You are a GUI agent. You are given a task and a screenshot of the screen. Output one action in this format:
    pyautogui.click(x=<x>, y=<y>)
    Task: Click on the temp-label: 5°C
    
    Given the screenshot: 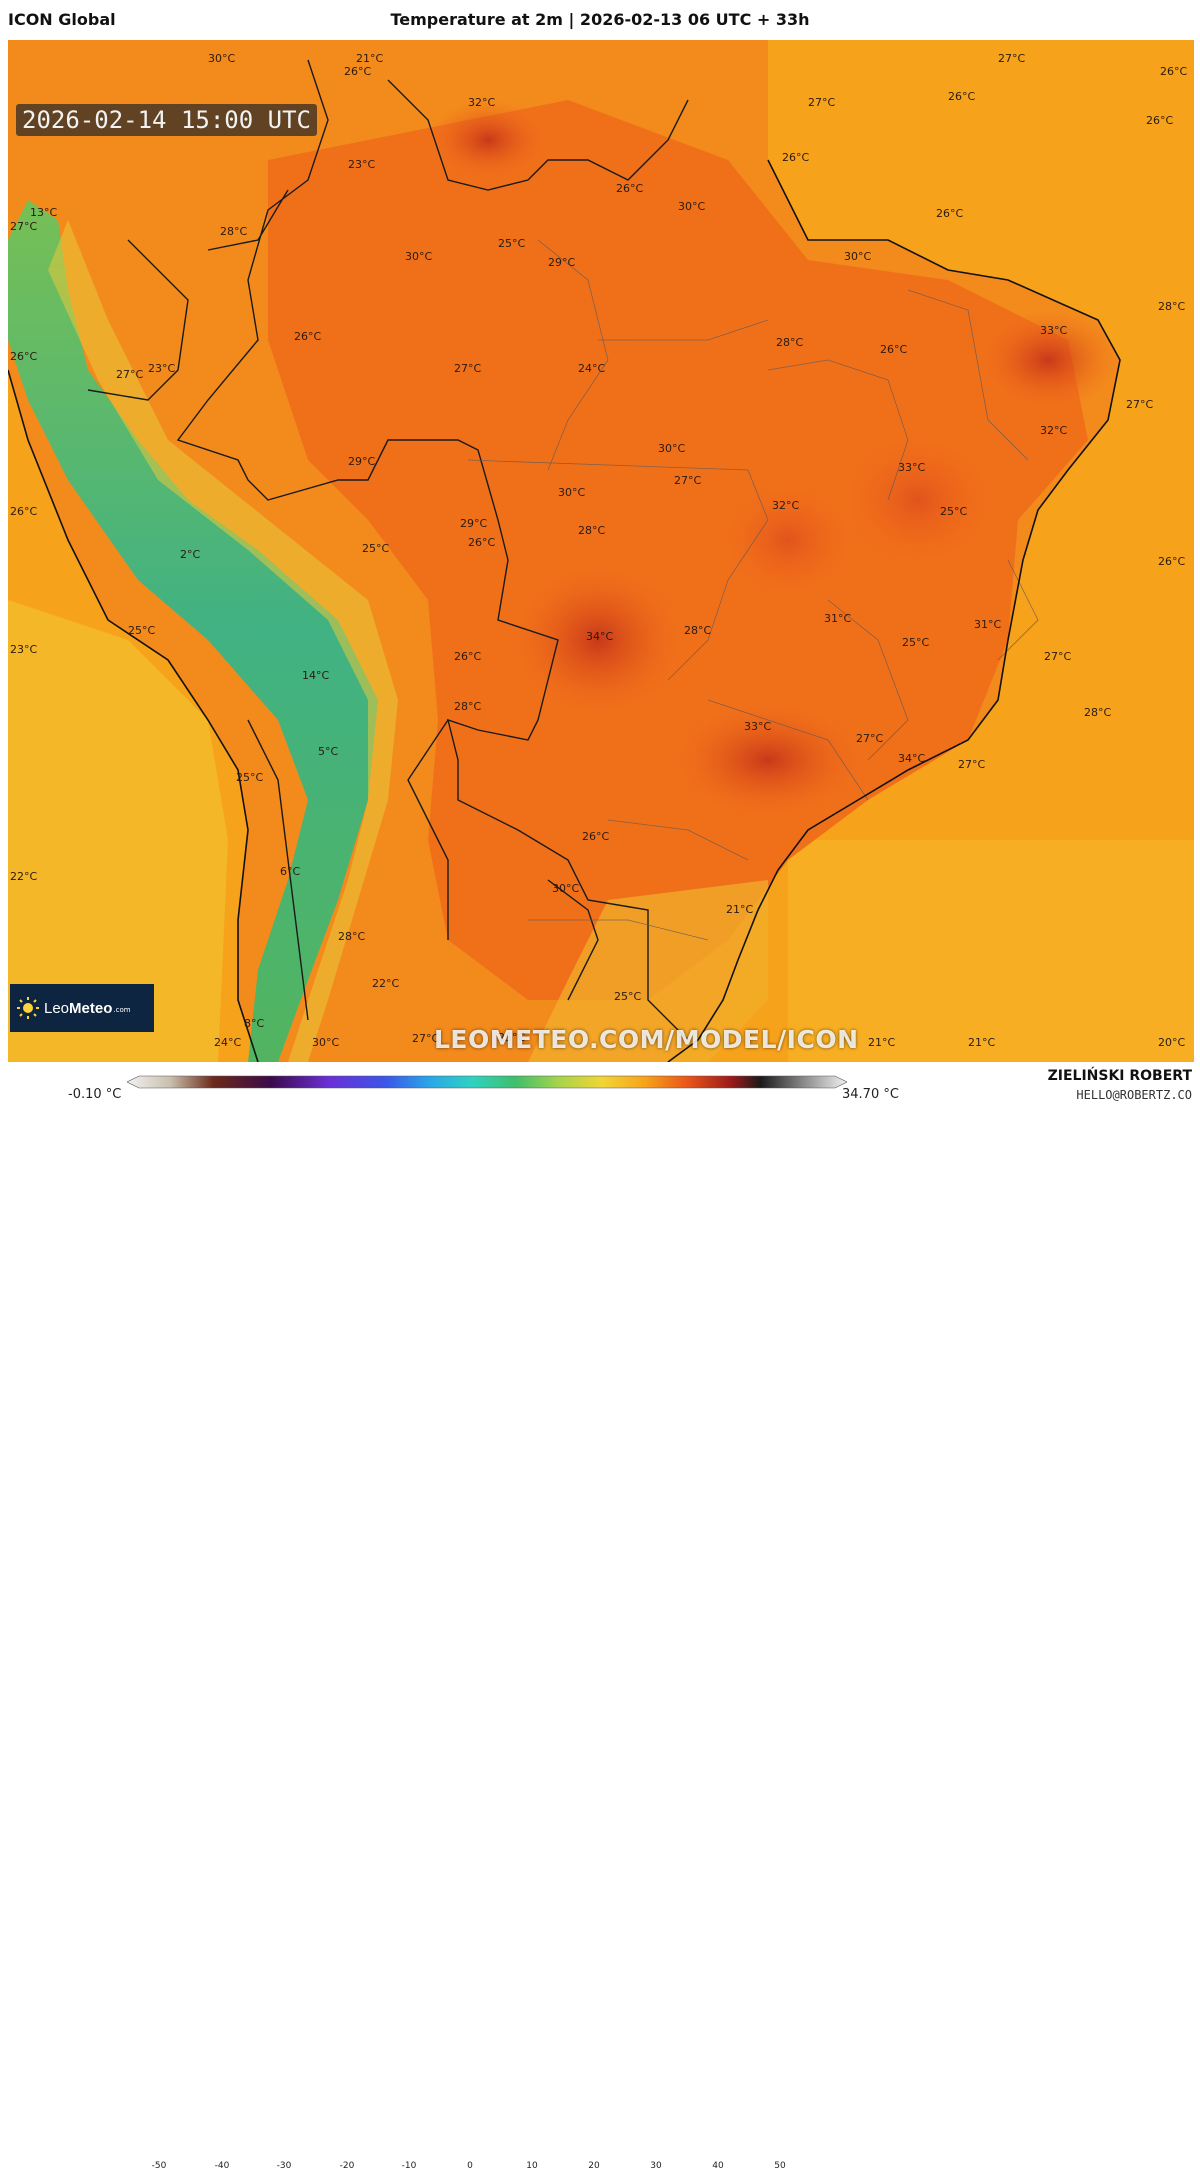 What is the action you would take?
    pyautogui.click(x=328, y=751)
    